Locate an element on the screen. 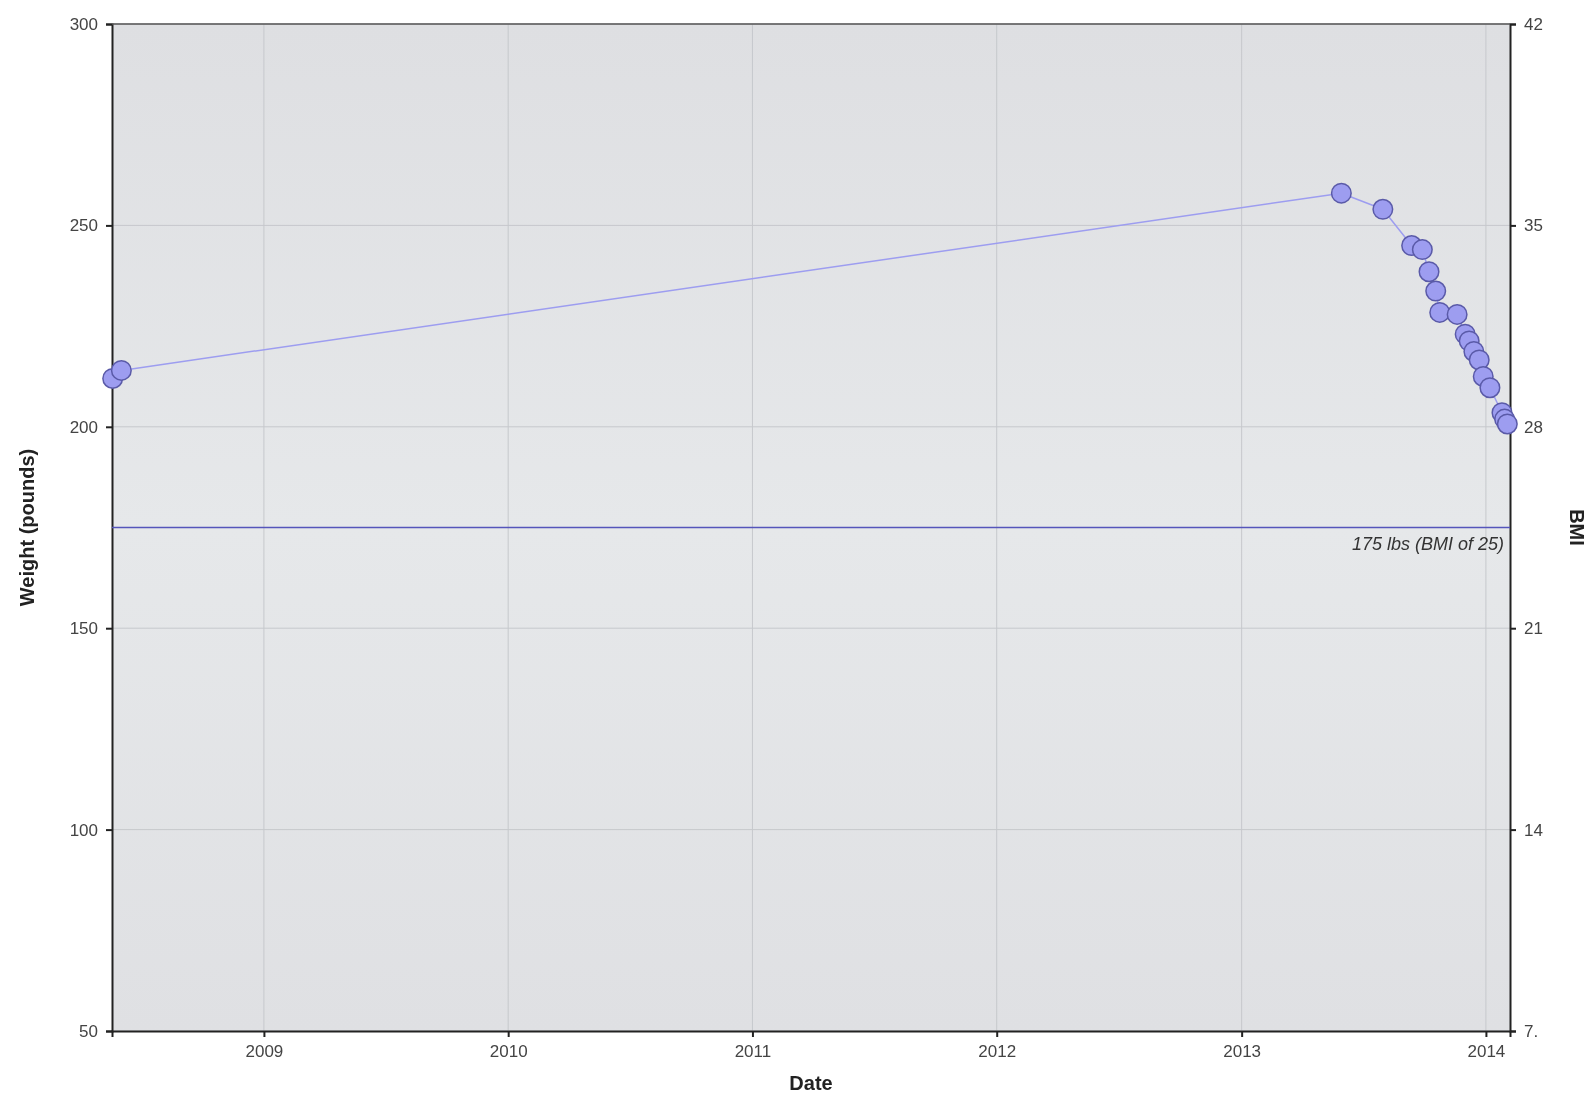  y-tick-label: 200 is located at coordinates (83, 427).